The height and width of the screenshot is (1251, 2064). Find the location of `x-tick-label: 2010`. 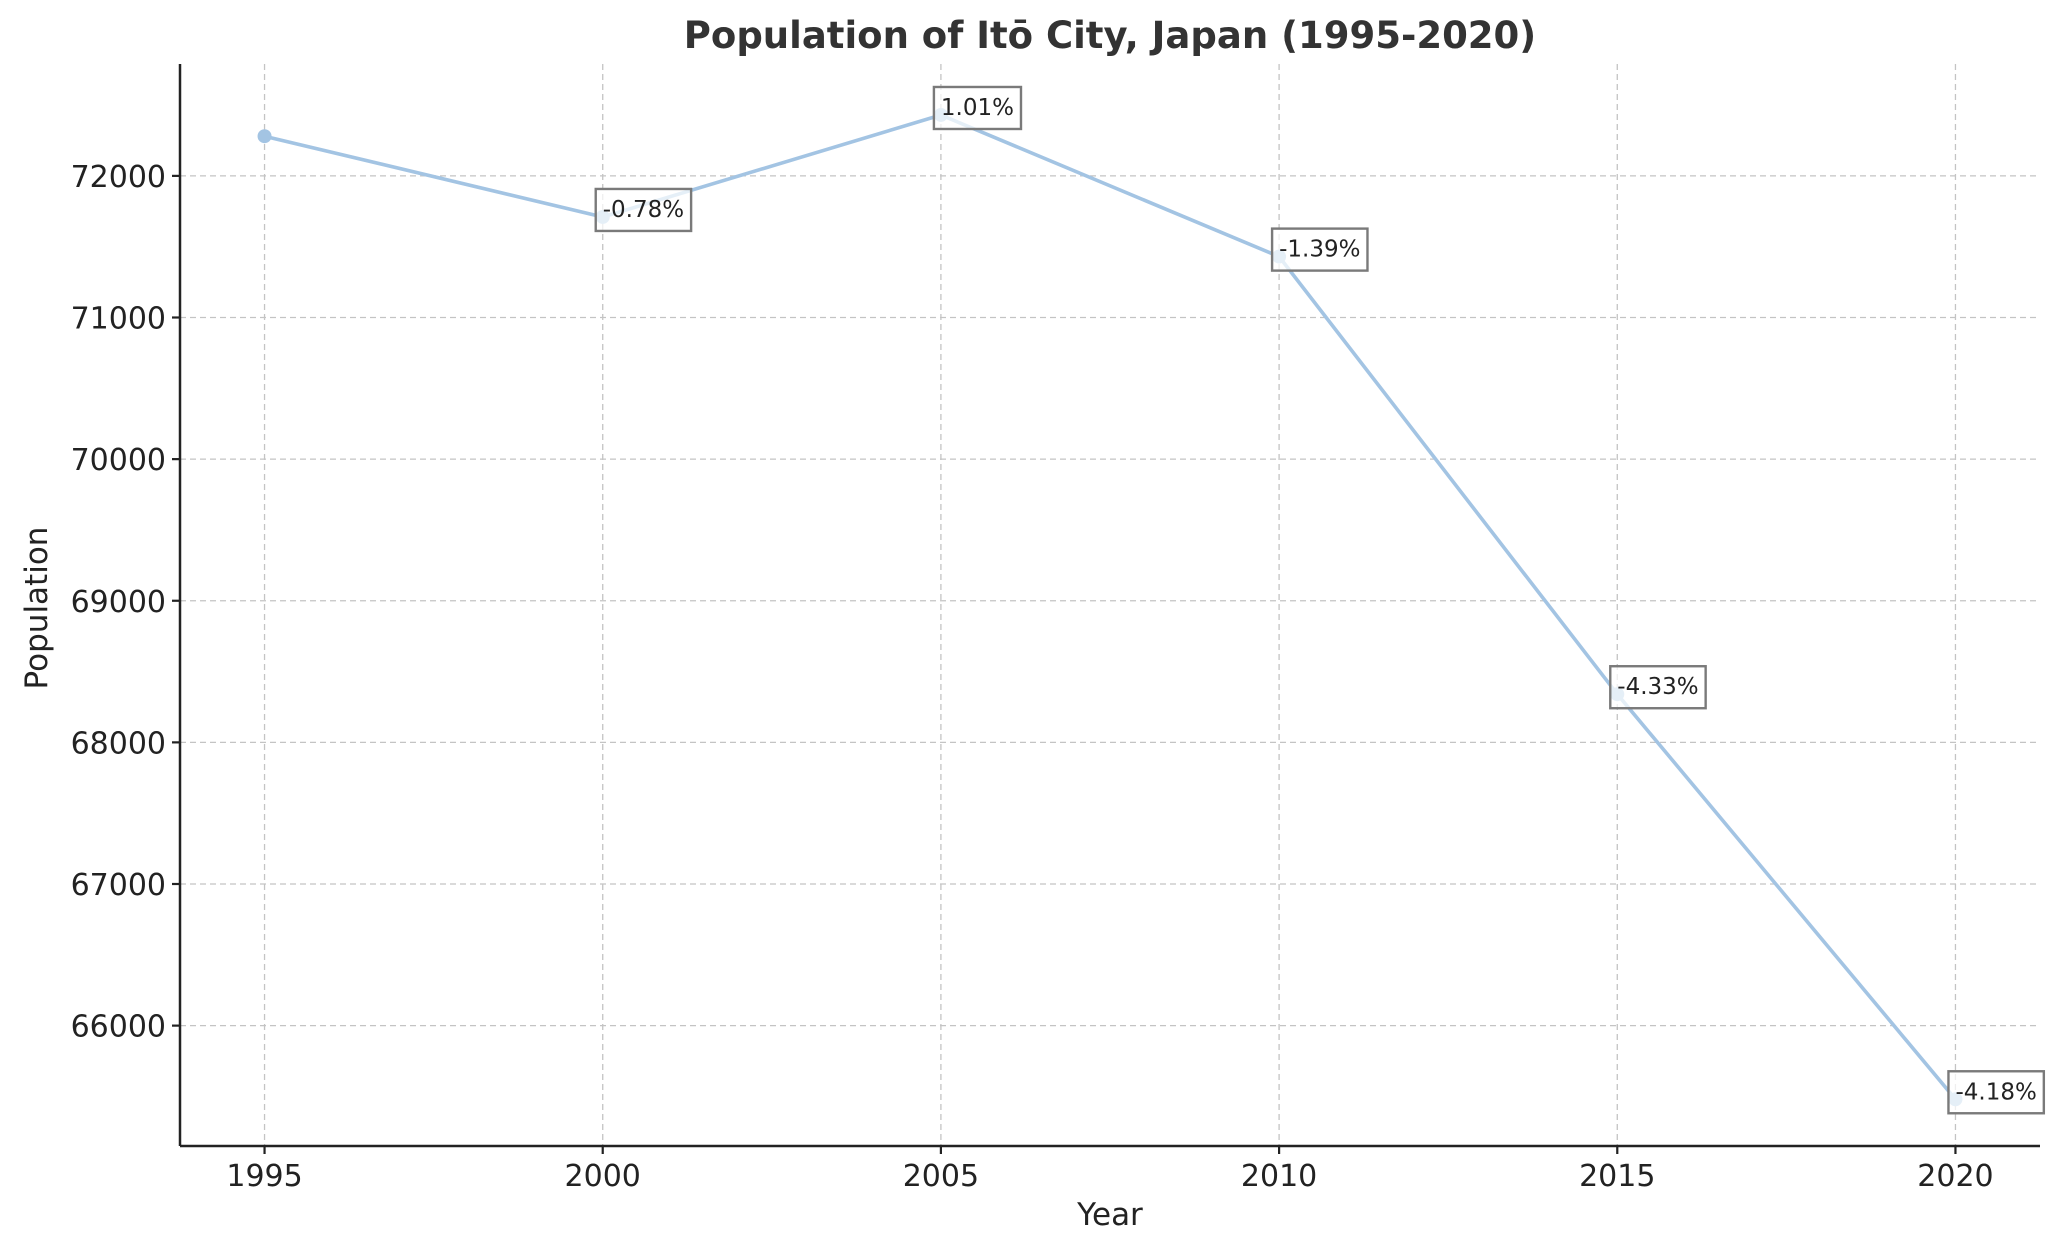

x-tick-label: 2010 is located at coordinates (1279, 1176).